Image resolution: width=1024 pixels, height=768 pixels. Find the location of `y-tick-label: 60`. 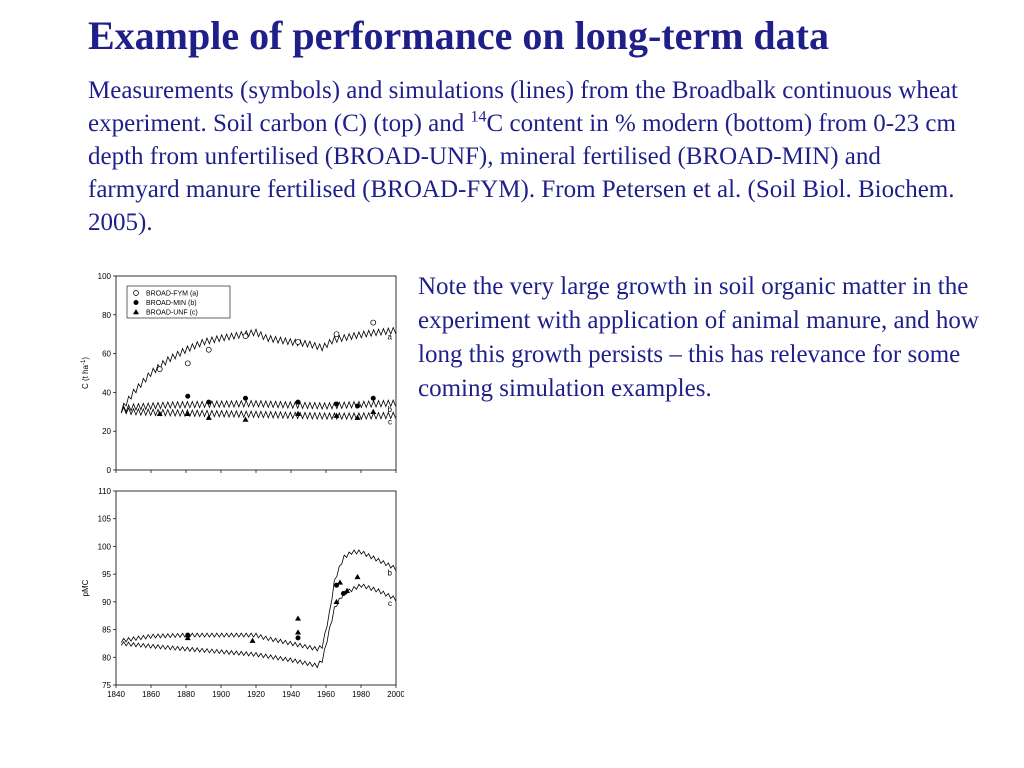

y-tick-label: 60 is located at coordinates (106, 354).